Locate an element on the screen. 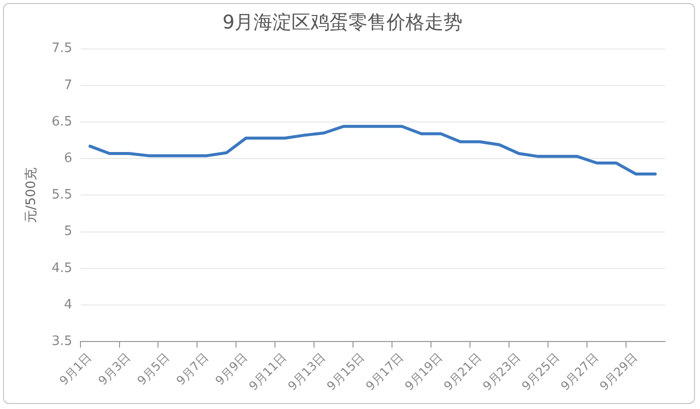 This screenshot has height=409, width=700. y-tick-label: 4 is located at coordinates (68, 304).